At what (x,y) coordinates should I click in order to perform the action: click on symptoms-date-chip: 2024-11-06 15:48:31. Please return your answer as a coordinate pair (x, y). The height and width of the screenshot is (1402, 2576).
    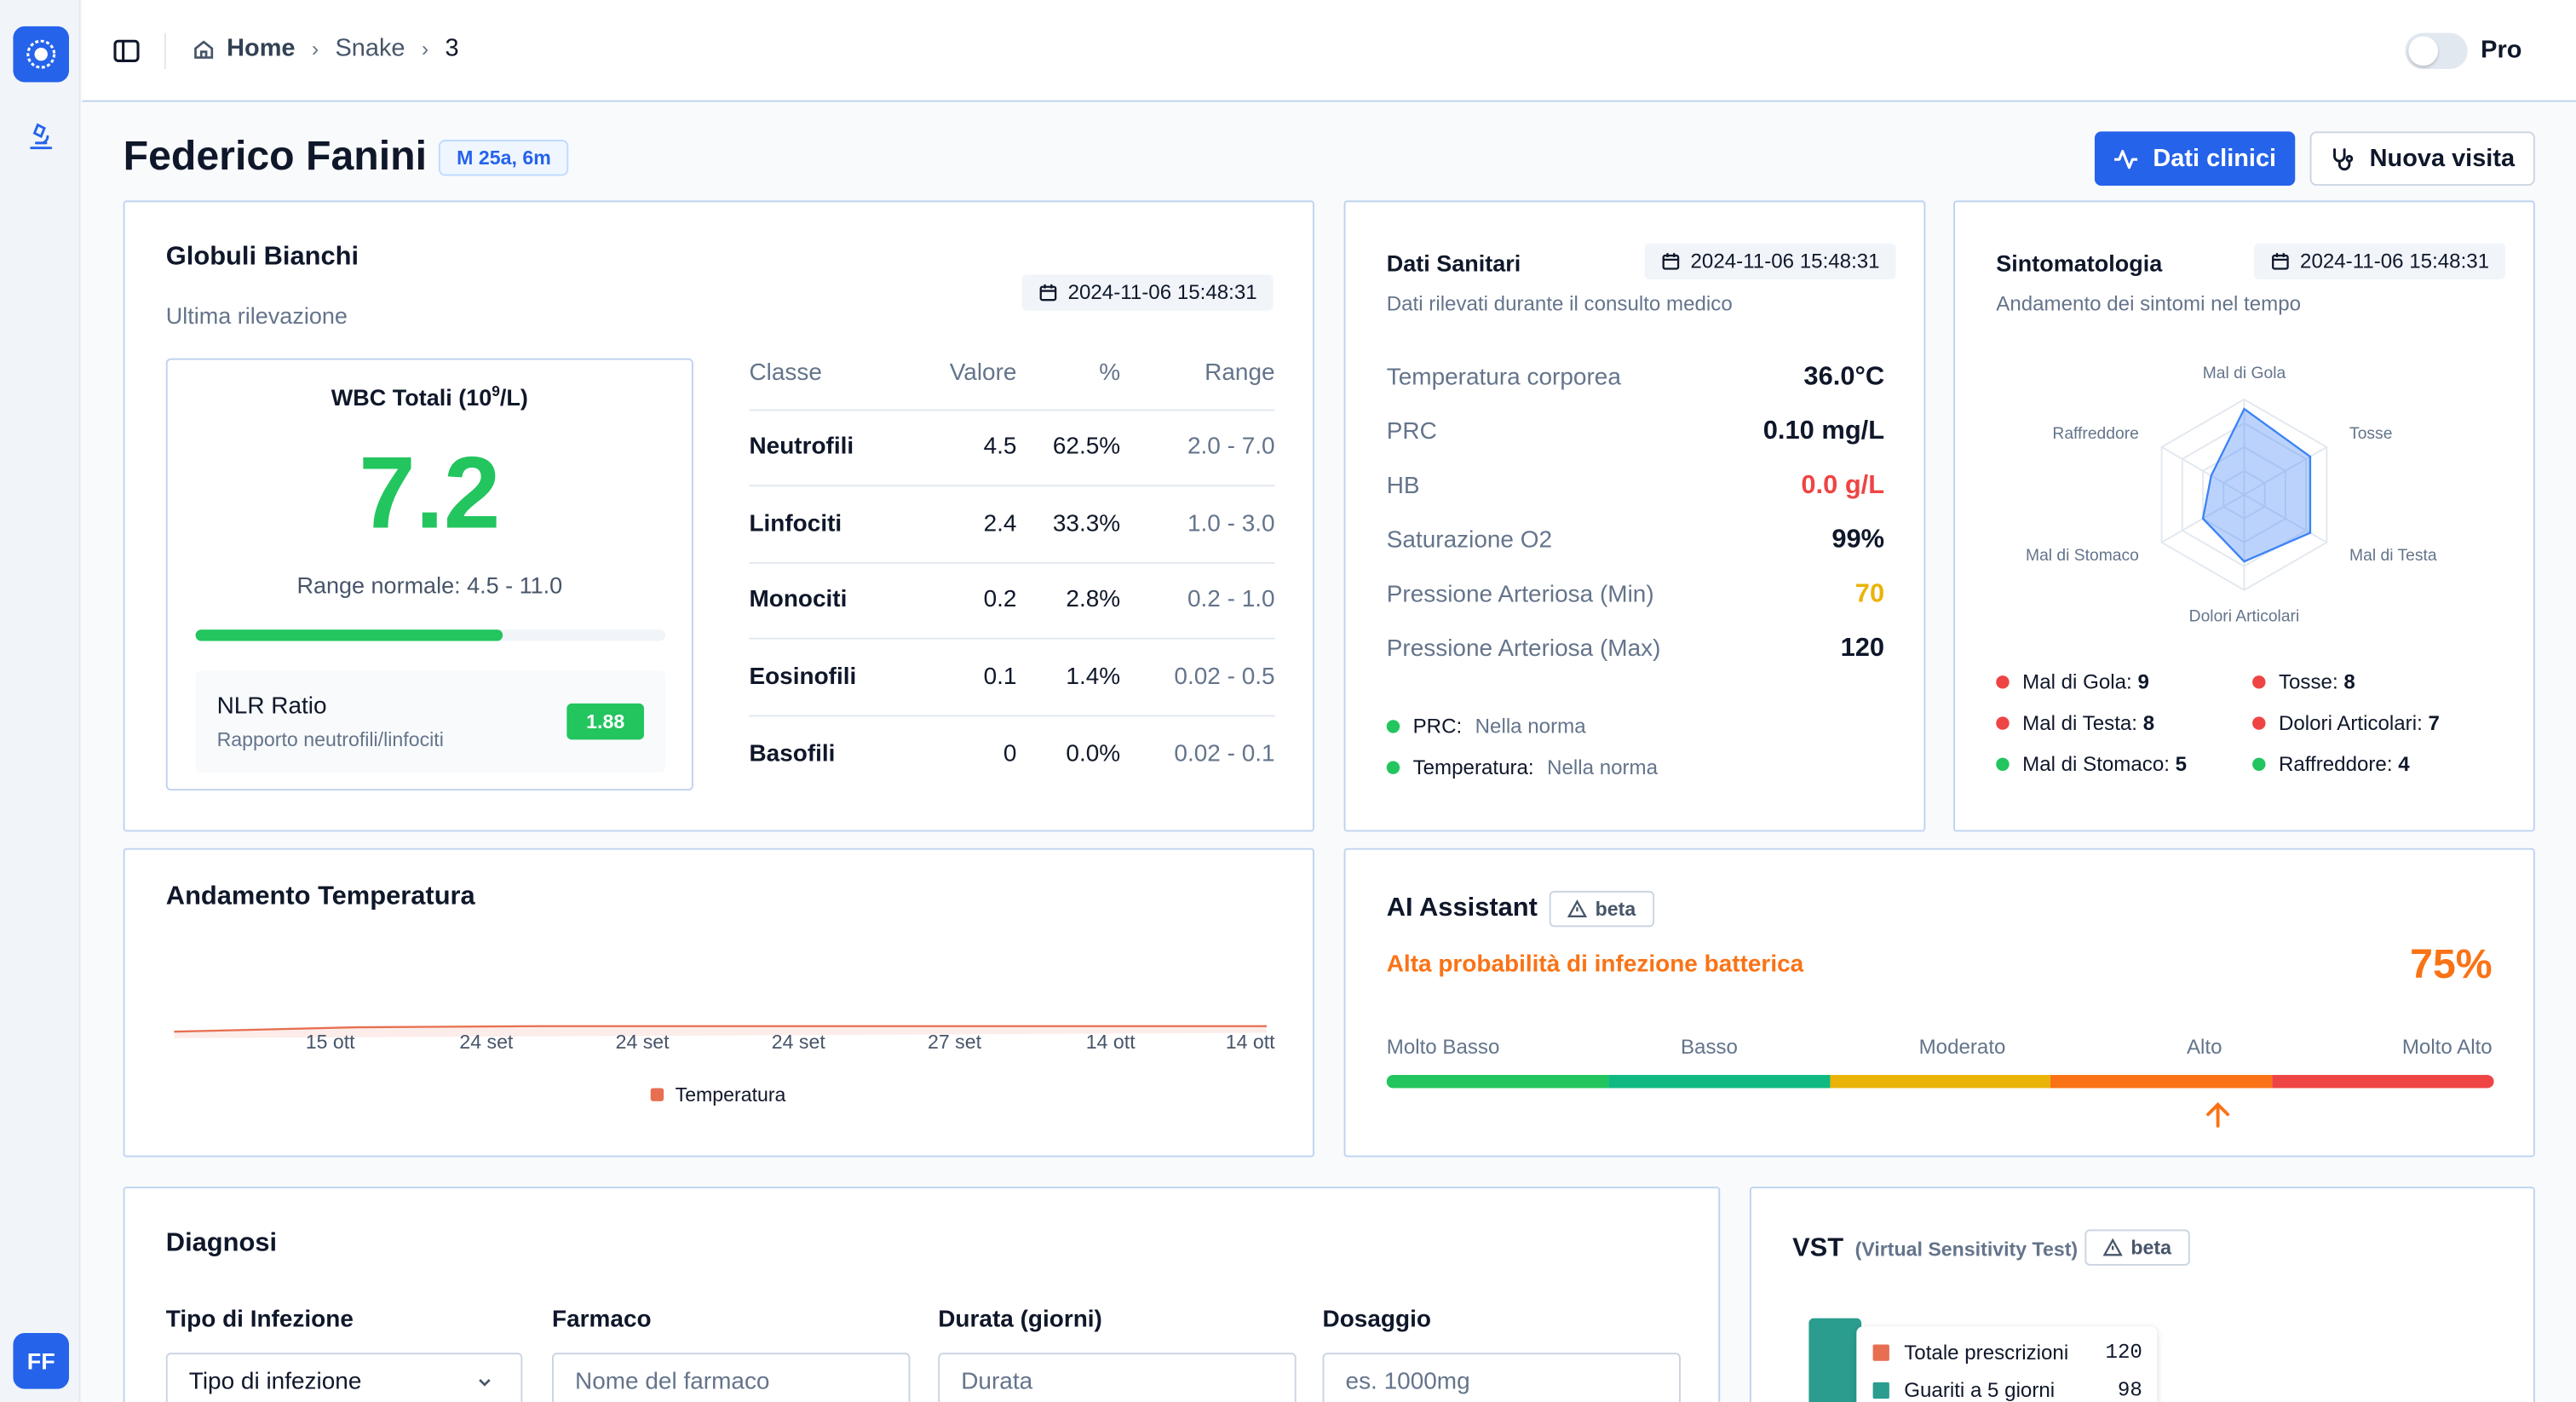
    Looking at the image, I should click on (2380, 261).